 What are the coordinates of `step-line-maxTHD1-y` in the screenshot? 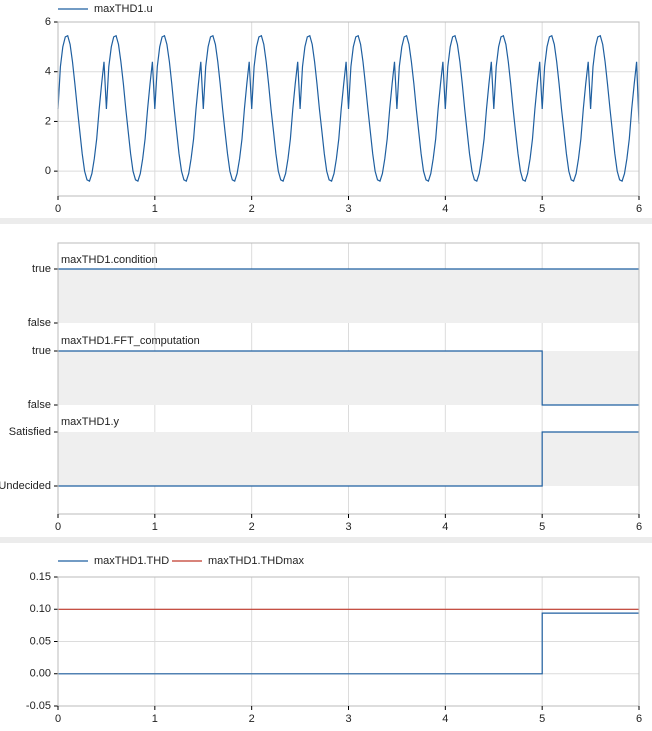 It's located at (348, 459).